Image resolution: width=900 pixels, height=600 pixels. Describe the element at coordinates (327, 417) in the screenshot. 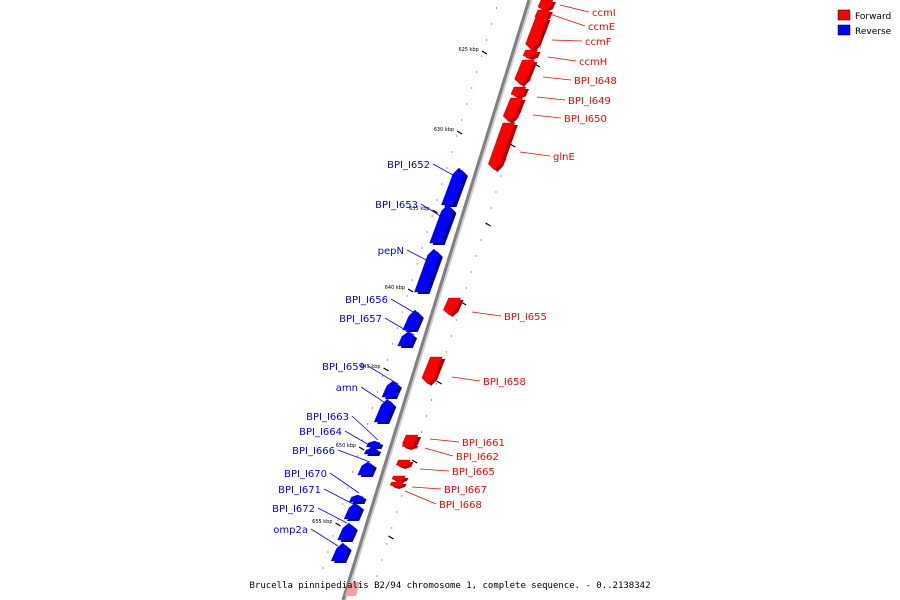

I see `gene-label-BPI_I663: BPI_I663` at that location.